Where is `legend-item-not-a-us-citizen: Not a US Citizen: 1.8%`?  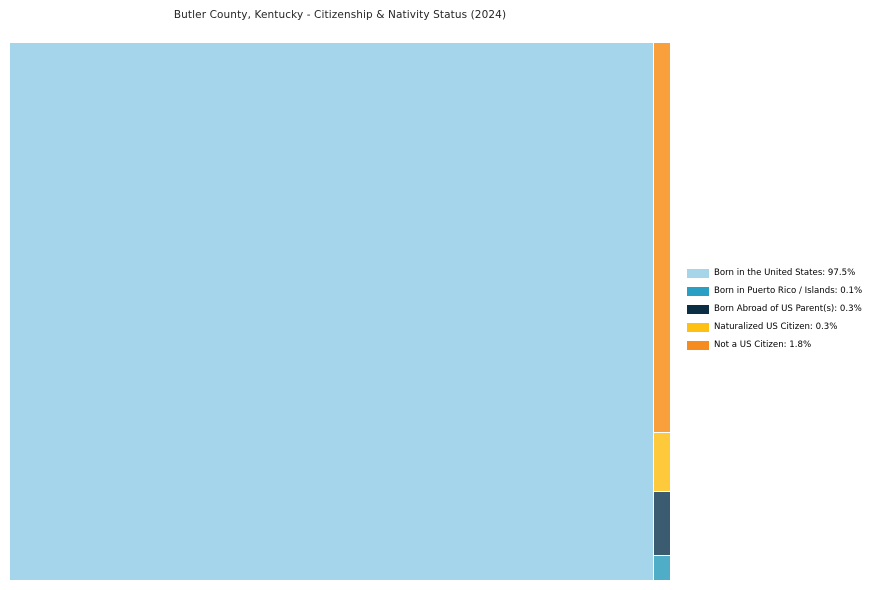
legend-item-not-a-us-citizen: Not a US Citizen: 1.8% is located at coordinates (784, 345).